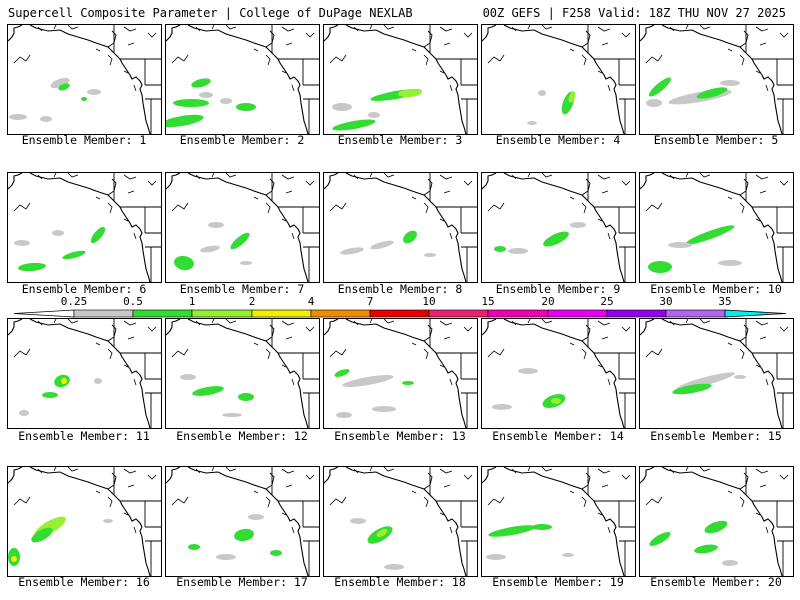 The height and width of the screenshot is (600, 800). What do you see at coordinates (74, 301) in the screenshot?
I see `colorbar-tick-label: 0.25` at bounding box center [74, 301].